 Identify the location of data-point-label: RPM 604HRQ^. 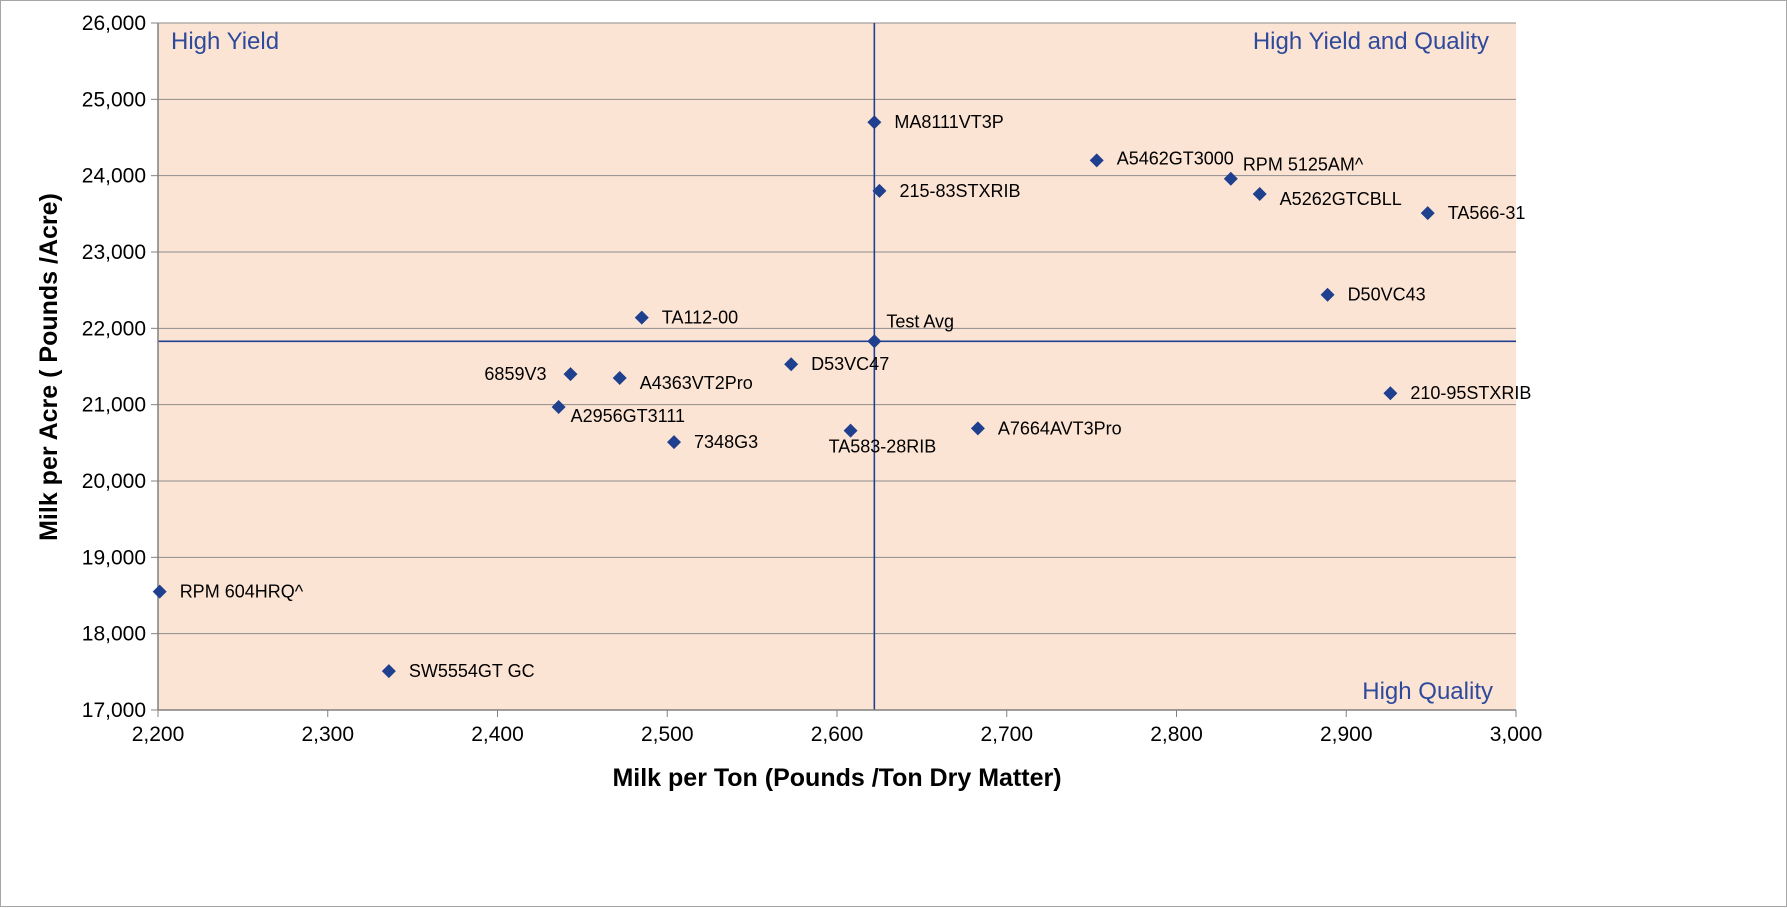
(242, 592).